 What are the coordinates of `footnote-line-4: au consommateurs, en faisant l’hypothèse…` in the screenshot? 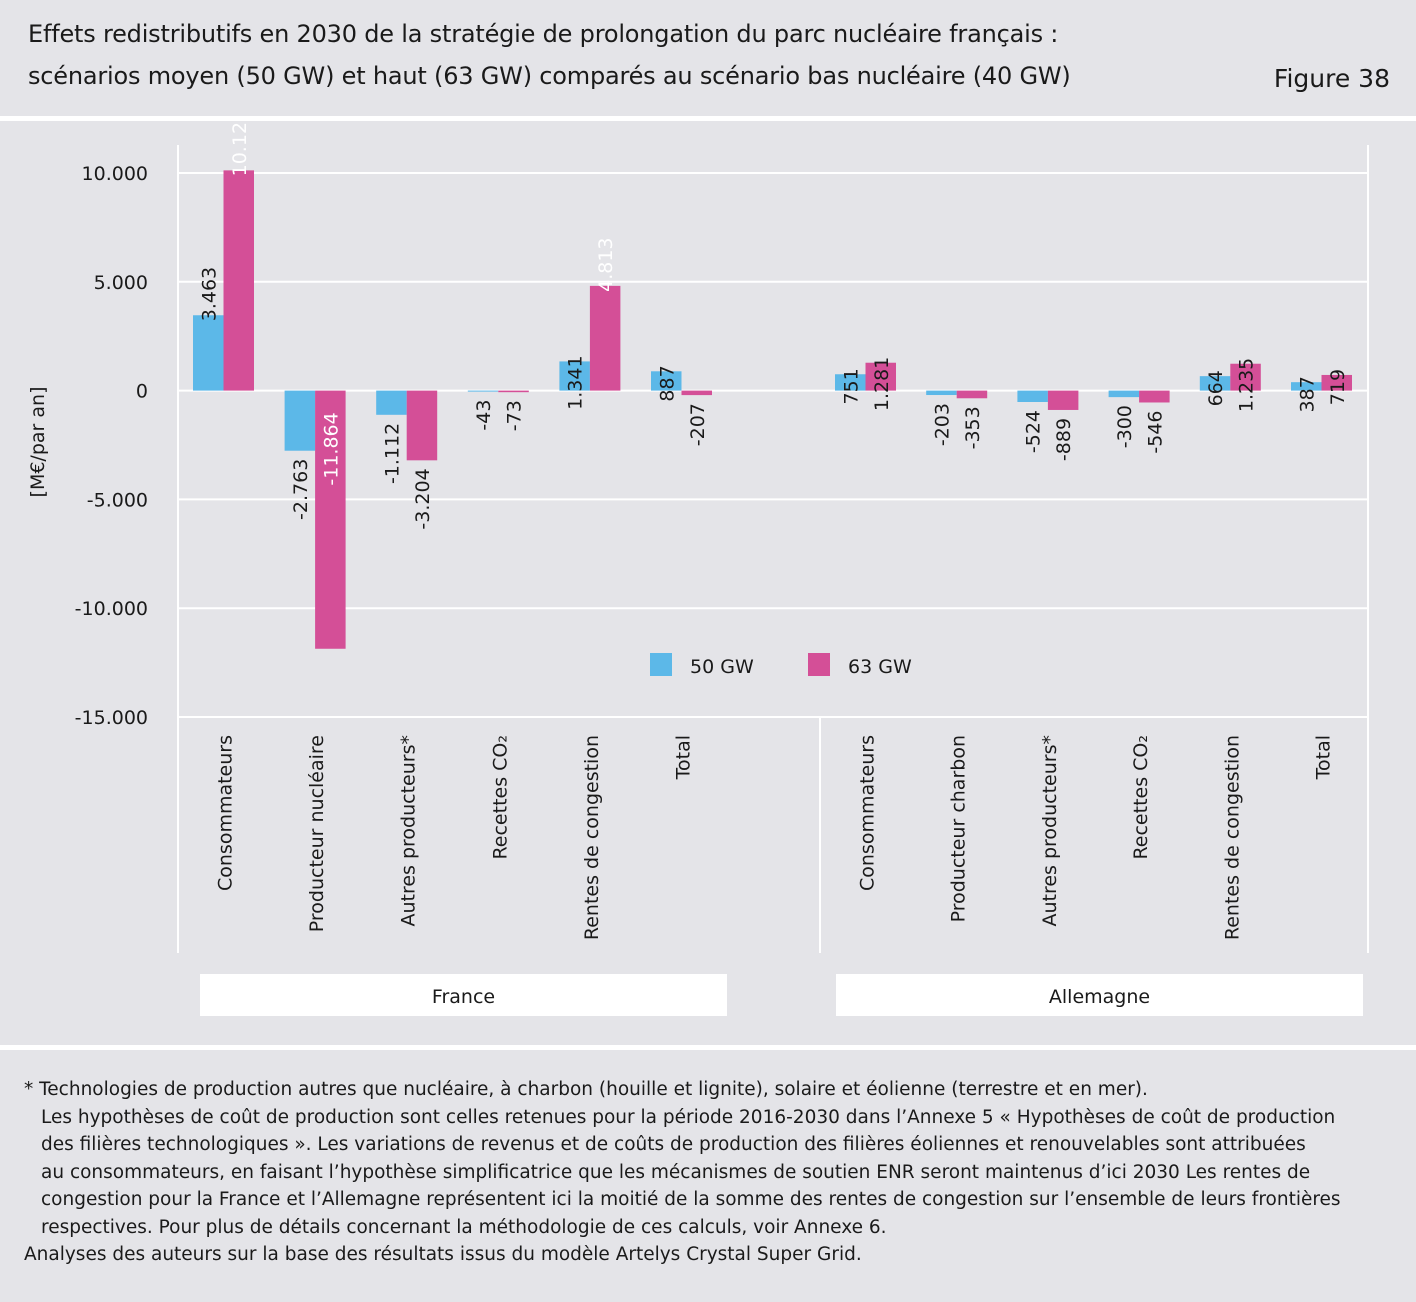 It's located at (676, 1172).